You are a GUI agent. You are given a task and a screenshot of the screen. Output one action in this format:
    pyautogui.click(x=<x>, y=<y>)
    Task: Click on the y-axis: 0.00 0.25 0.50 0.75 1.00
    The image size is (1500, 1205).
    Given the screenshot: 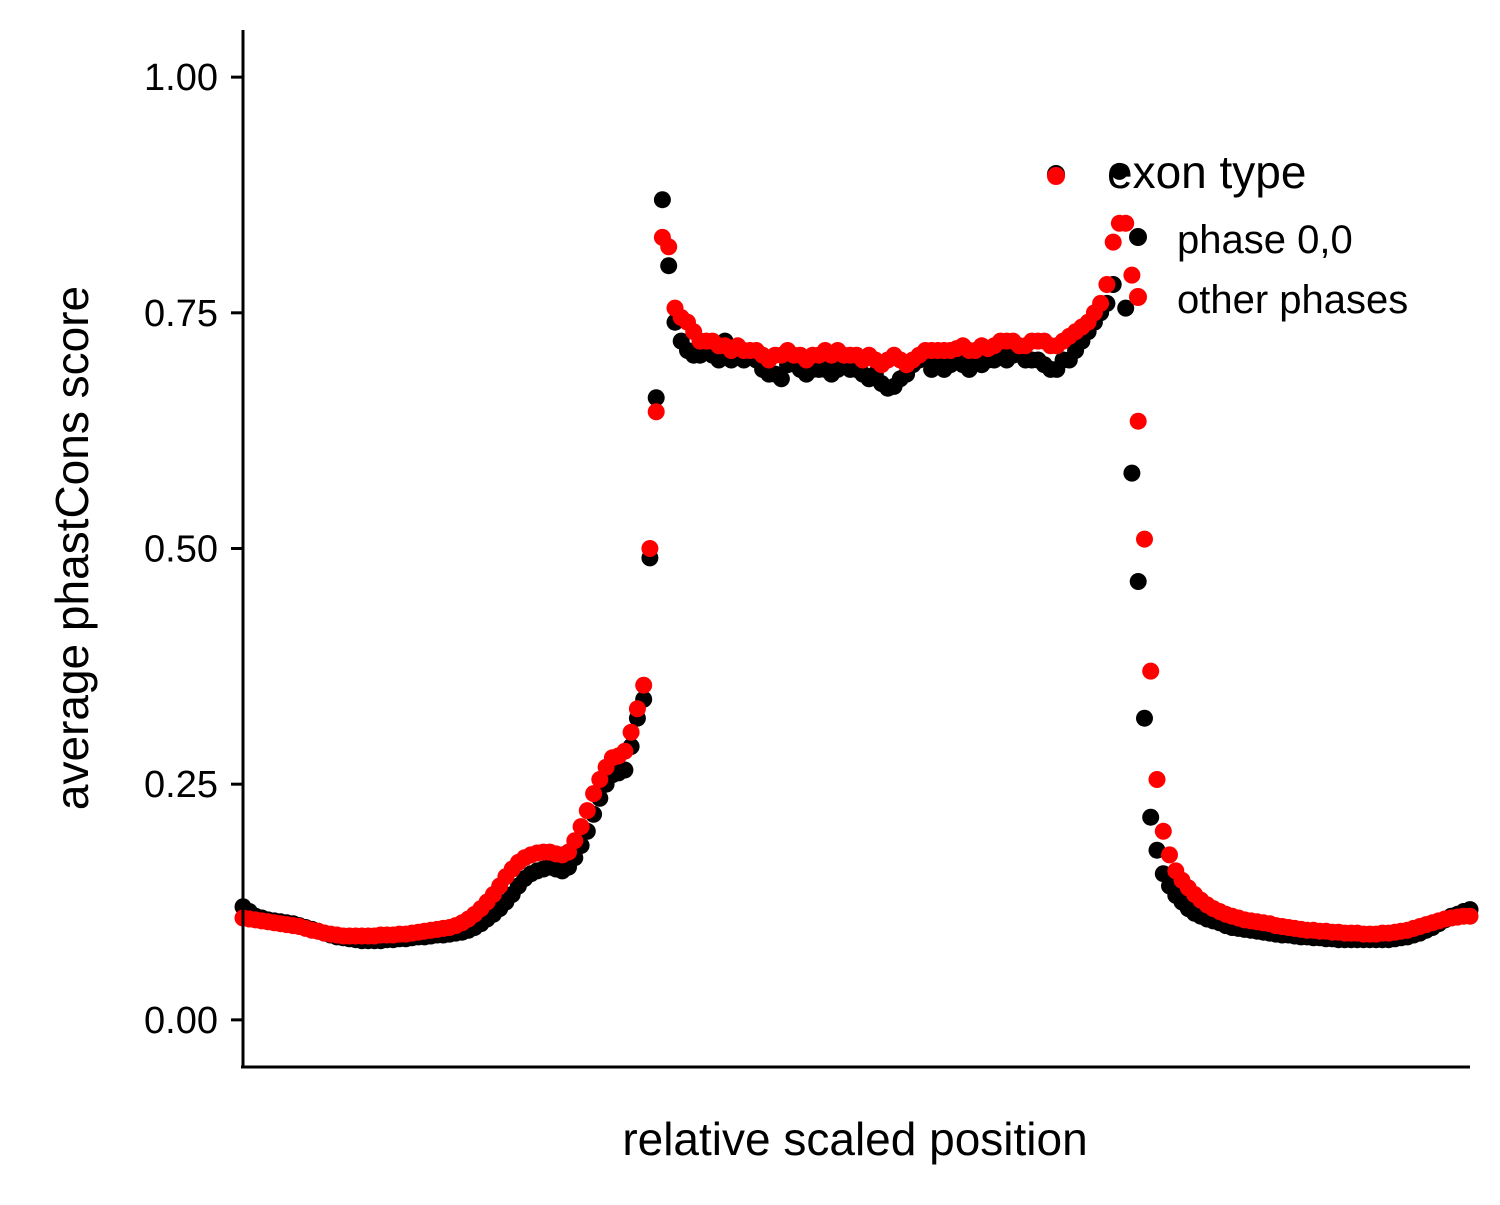 What is the action you would take?
    pyautogui.click(x=194, y=549)
    